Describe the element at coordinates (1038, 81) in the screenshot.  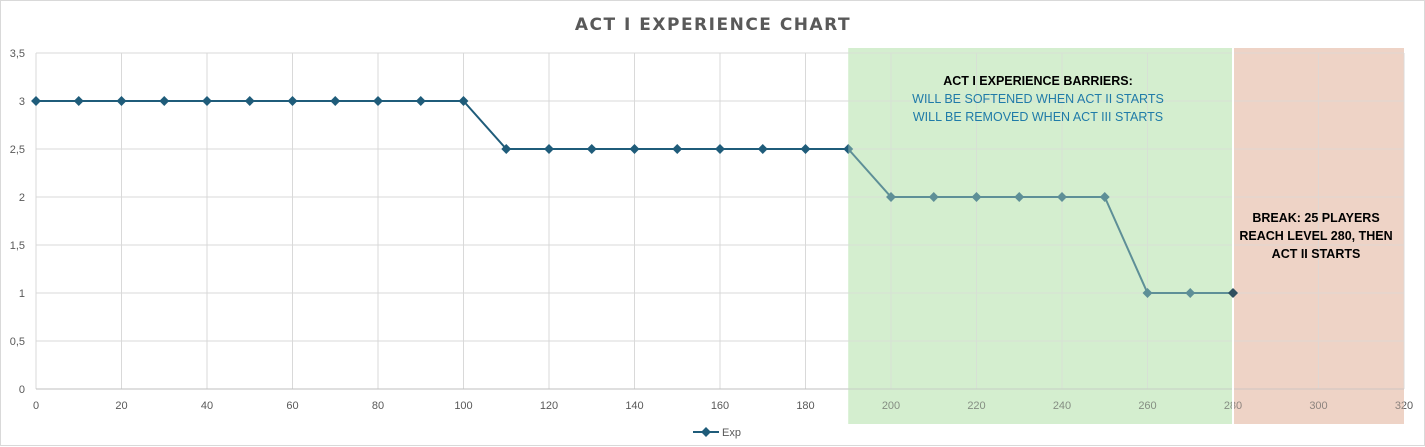
I see `barriers-heading: ACT I EXPERIENCE BARRIERS:` at that location.